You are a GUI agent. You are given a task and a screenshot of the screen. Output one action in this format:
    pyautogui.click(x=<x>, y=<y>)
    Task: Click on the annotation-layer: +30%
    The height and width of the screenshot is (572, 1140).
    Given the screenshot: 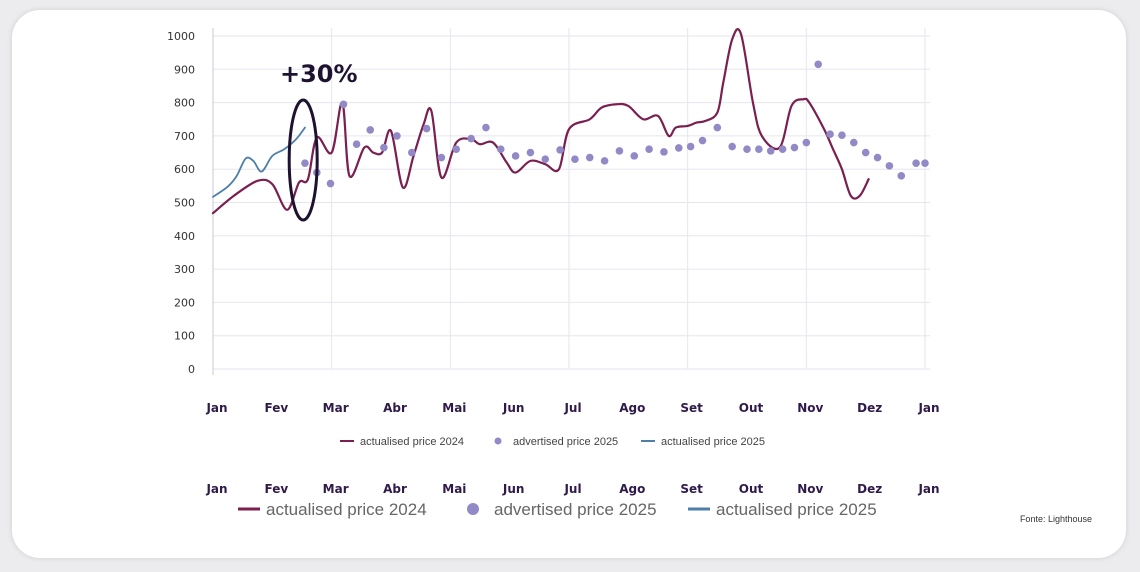 What is the action you would take?
    pyautogui.click(x=319, y=141)
    